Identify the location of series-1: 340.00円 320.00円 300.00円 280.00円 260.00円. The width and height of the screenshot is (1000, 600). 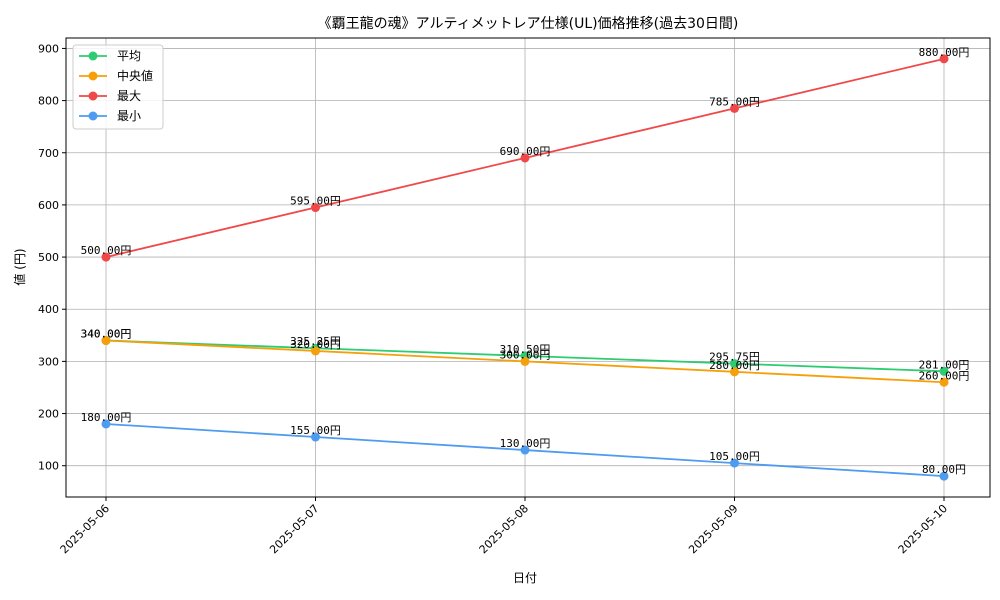
(525, 357).